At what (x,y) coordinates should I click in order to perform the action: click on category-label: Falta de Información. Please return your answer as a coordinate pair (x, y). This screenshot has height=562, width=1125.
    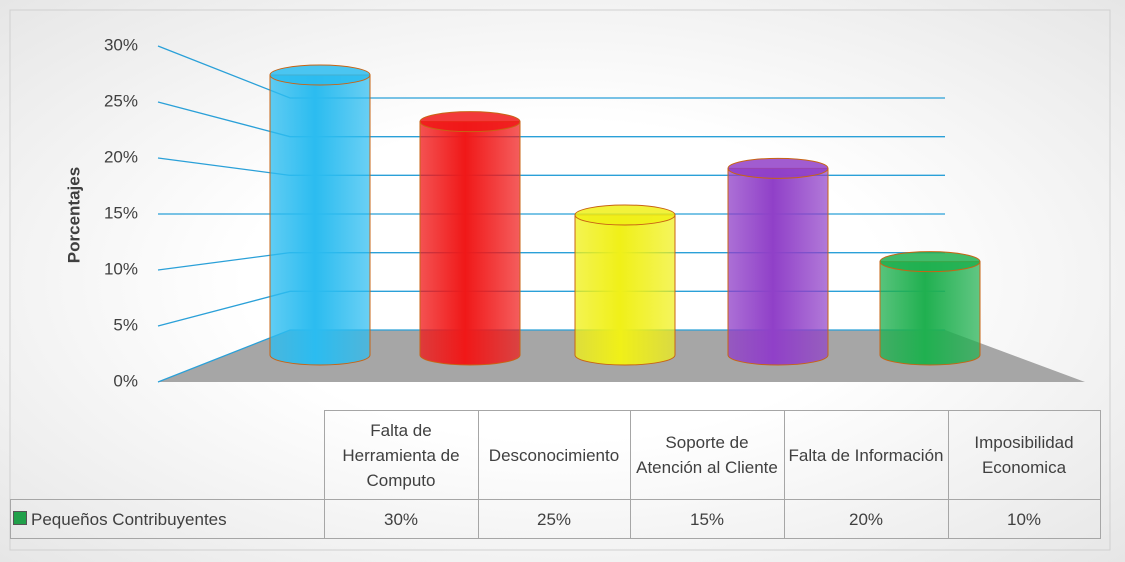
    Looking at the image, I should click on (866, 455).